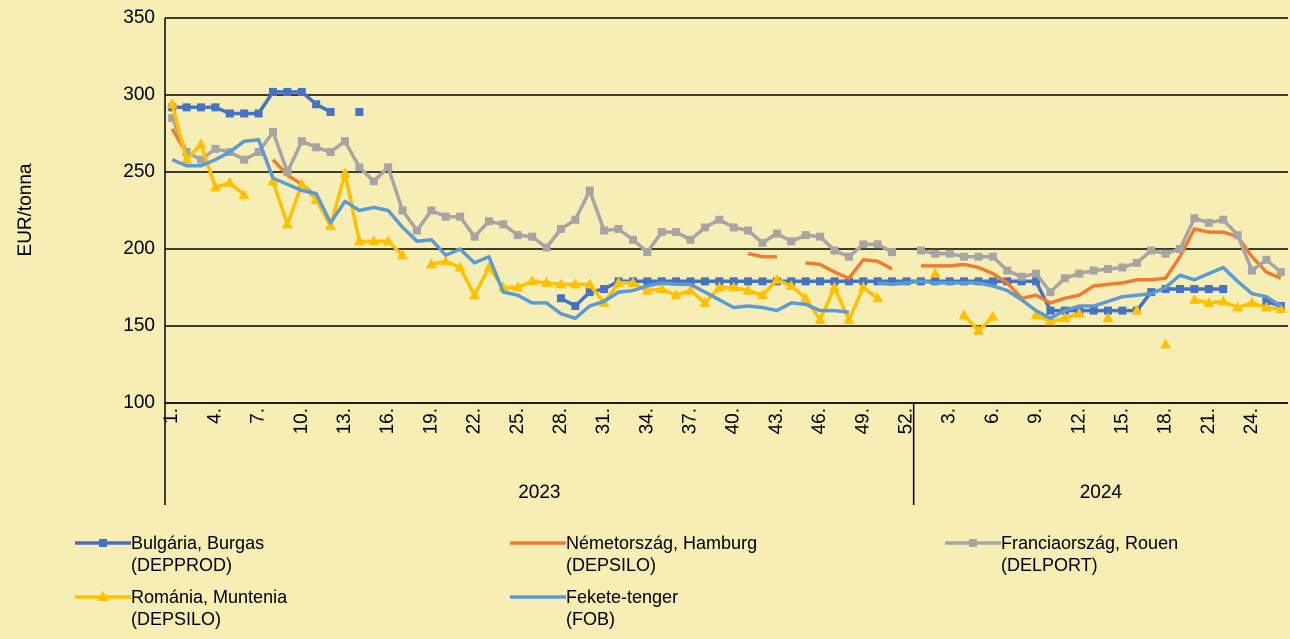 The height and width of the screenshot is (639, 1290). What do you see at coordinates (1208, 421) in the screenshot?
I see `x-tick-label: 21.` at bounding box center [1208, 421].